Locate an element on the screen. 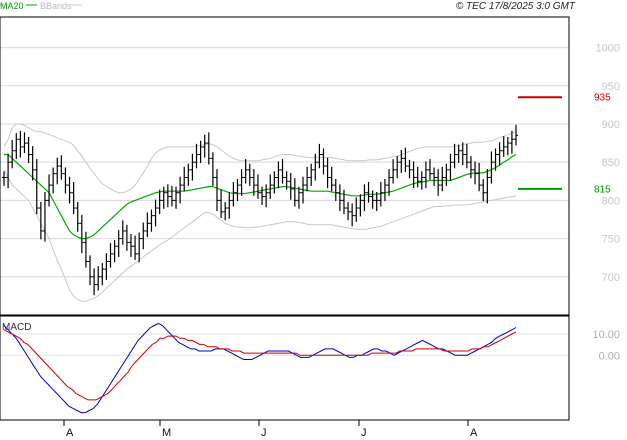 The height and width of the screenshot is (440, 627). price-tick-label: 900 is located at coordinates (611, 125).